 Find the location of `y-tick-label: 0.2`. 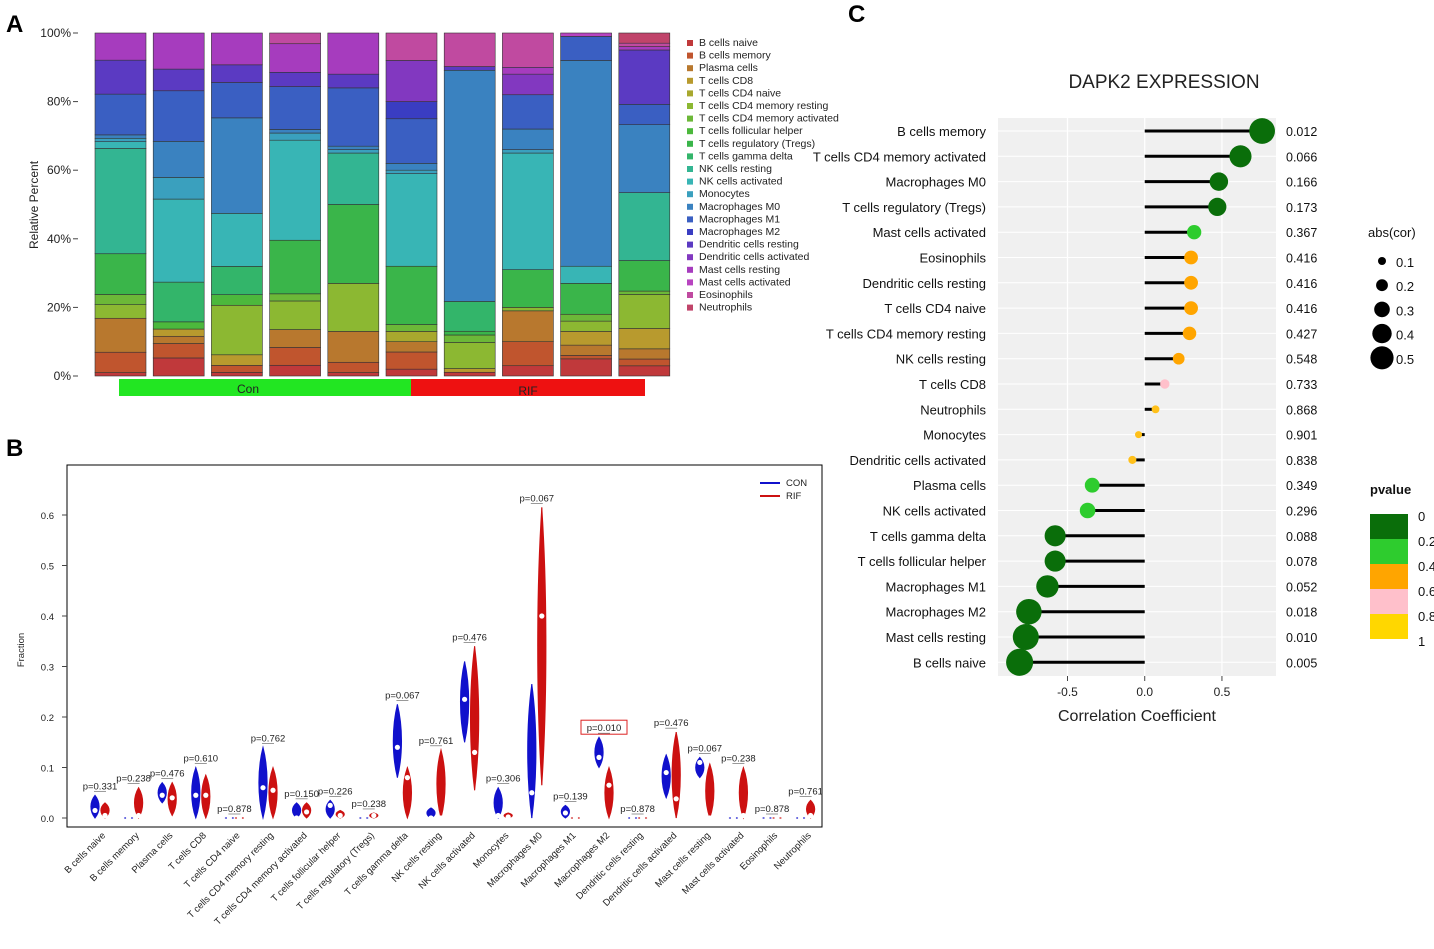

y-tick-label: 0.2 is located at coordinates (47, 718).